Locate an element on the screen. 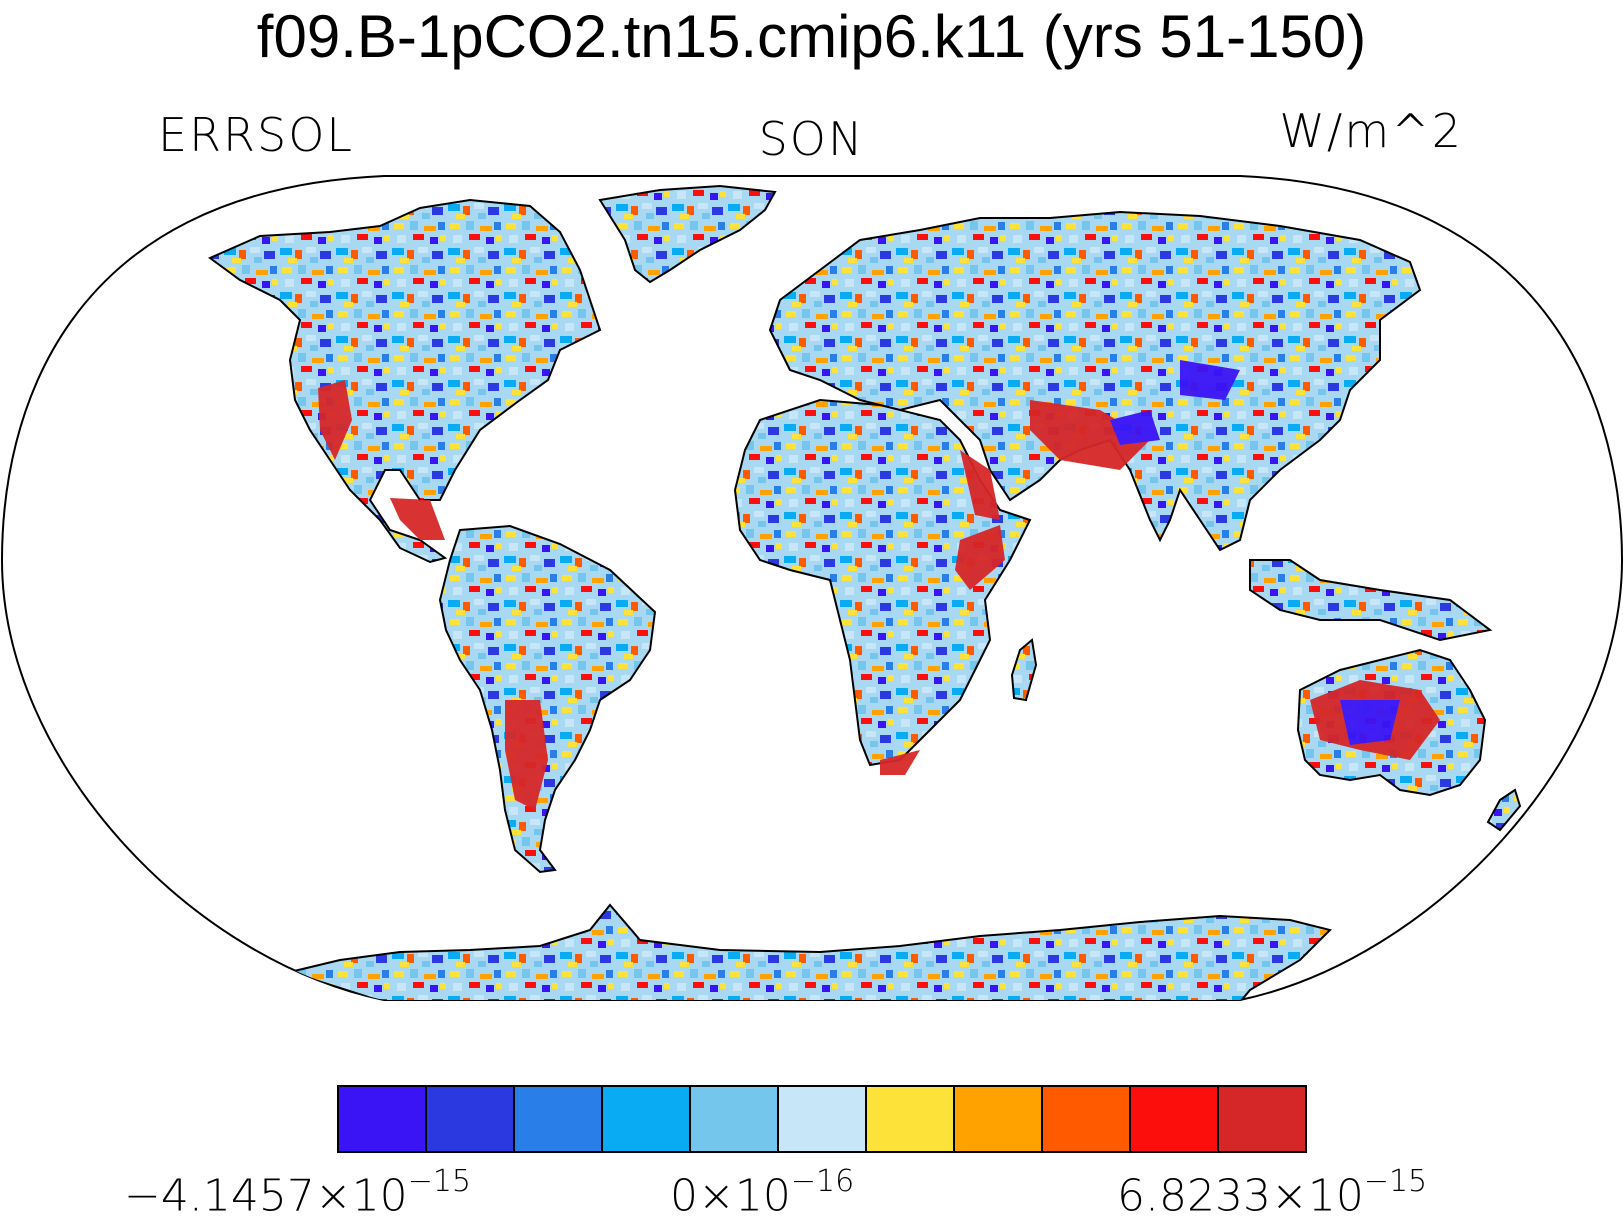 Image resolution: width=1623 pixels, height=1223 pixels. se-asia-islands is located at coordinates (1371, 600).